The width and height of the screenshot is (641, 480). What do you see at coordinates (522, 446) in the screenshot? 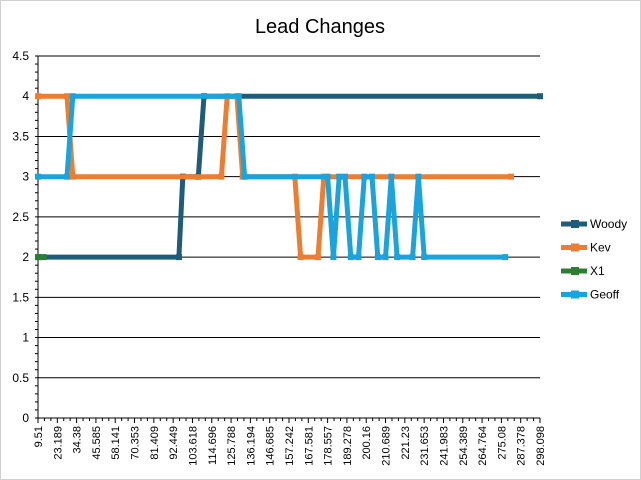
I see `x-tick-label: 287.378` at bounding box center [522, 446].